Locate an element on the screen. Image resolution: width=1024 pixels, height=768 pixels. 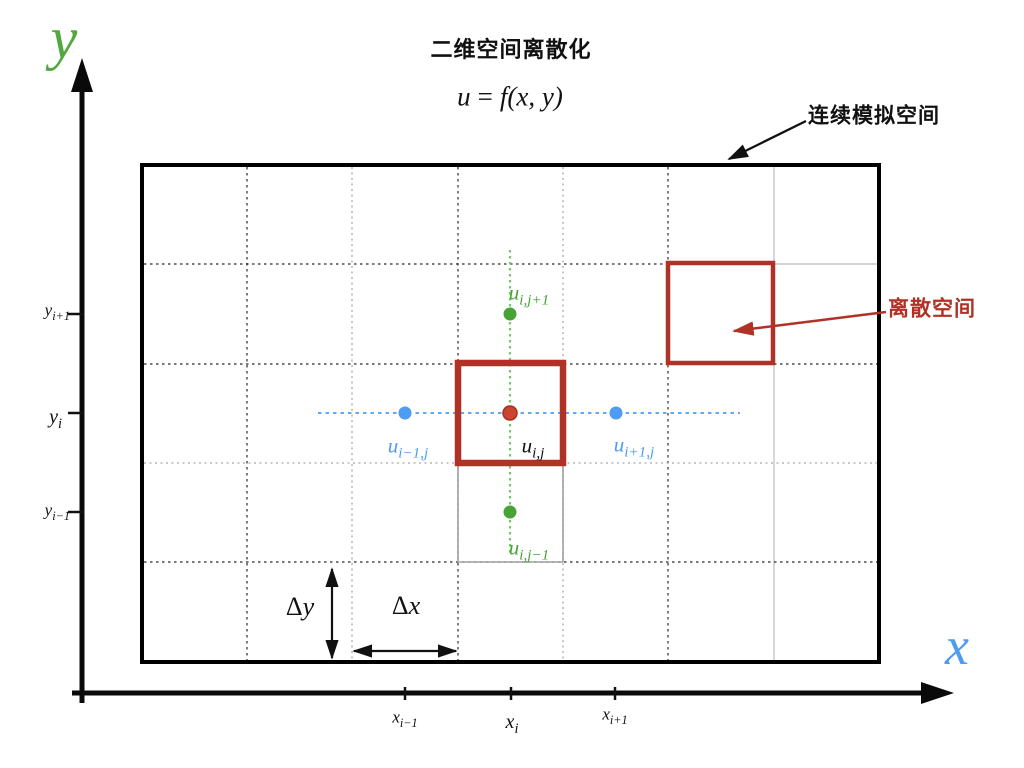
x-tick-label-i: xi is located at coordinates (512, 724).